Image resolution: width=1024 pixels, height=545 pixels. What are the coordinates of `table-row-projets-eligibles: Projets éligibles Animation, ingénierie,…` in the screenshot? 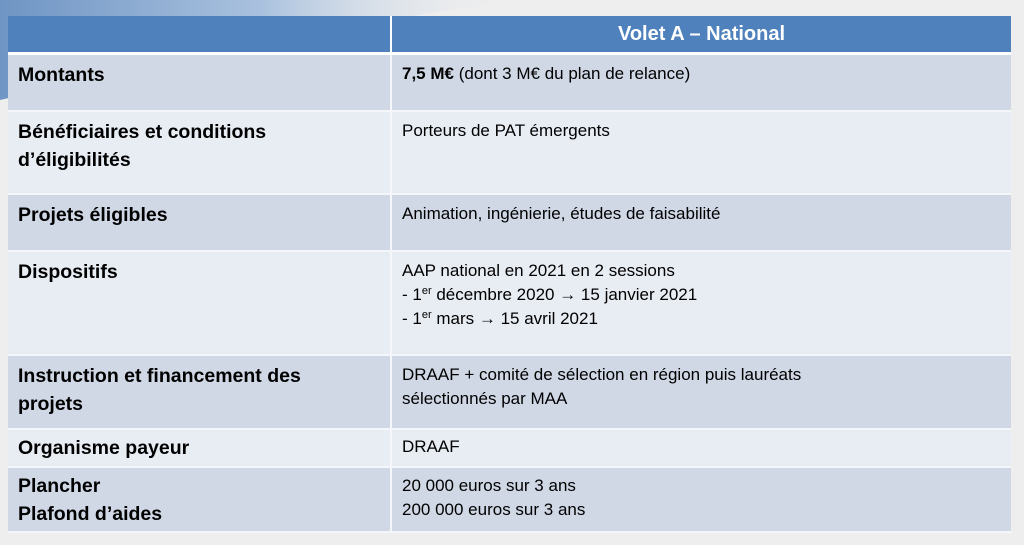 It's located at (509, 222).